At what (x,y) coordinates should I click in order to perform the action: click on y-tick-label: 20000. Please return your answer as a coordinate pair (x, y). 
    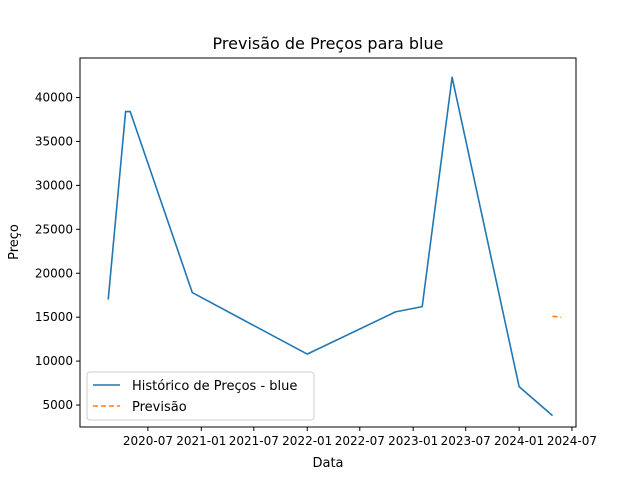
    Looking at the image, I should click on (54, 273).